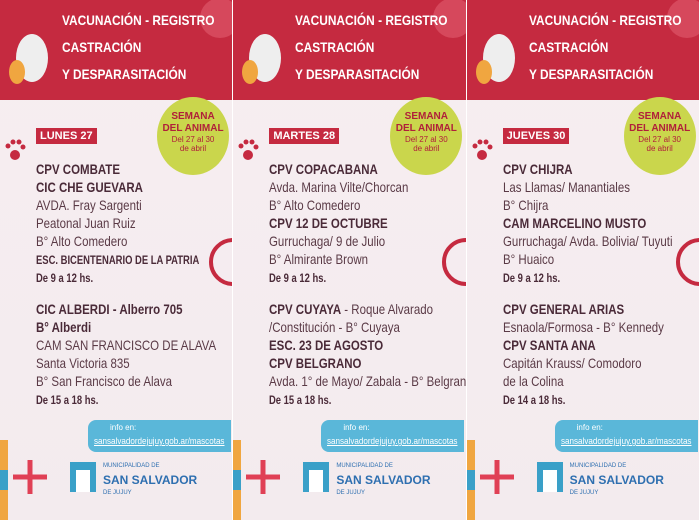 This screenshot has height=520, width=700. What do you see at coordinates (588, 169) in the screenshot?
I see `text-line: CPV CHIJRA` at bounding box center [588, 169].